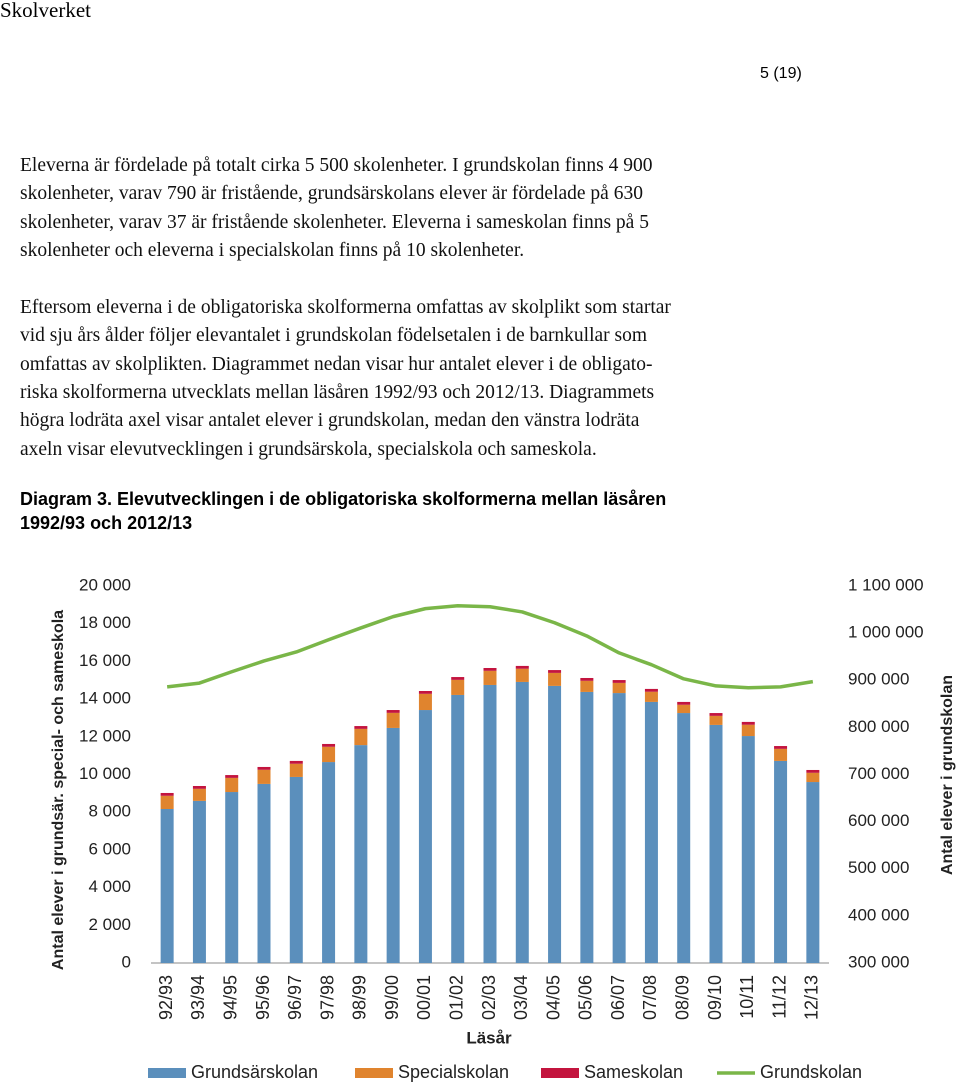  Describe the element at coordinates (105, 773) in the screenshot. I see `y-tick-label: 10 000` at that location.